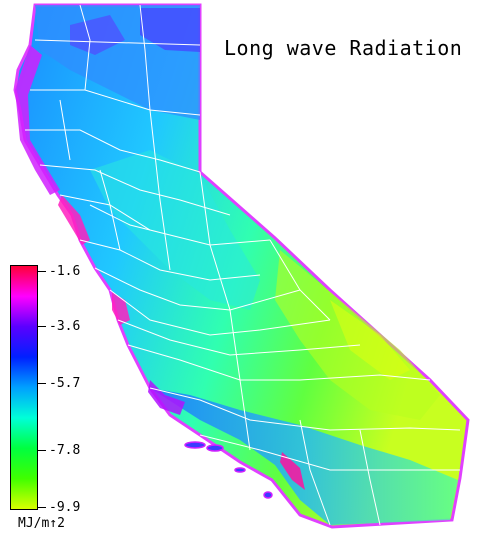 The image size is (500, 550). Describe the element at coordinates (41, 523) in the screenshot. I see `legend-units: MJ/m↑2` at that location.